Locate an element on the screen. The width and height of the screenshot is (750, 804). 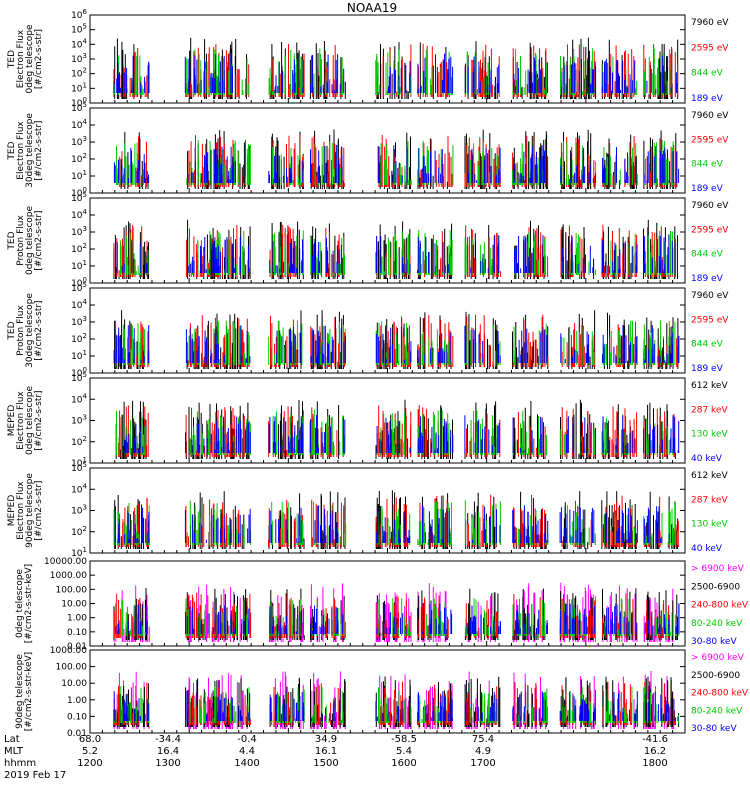
legend-entry: 130 keV is located at coordinates (709, 435).